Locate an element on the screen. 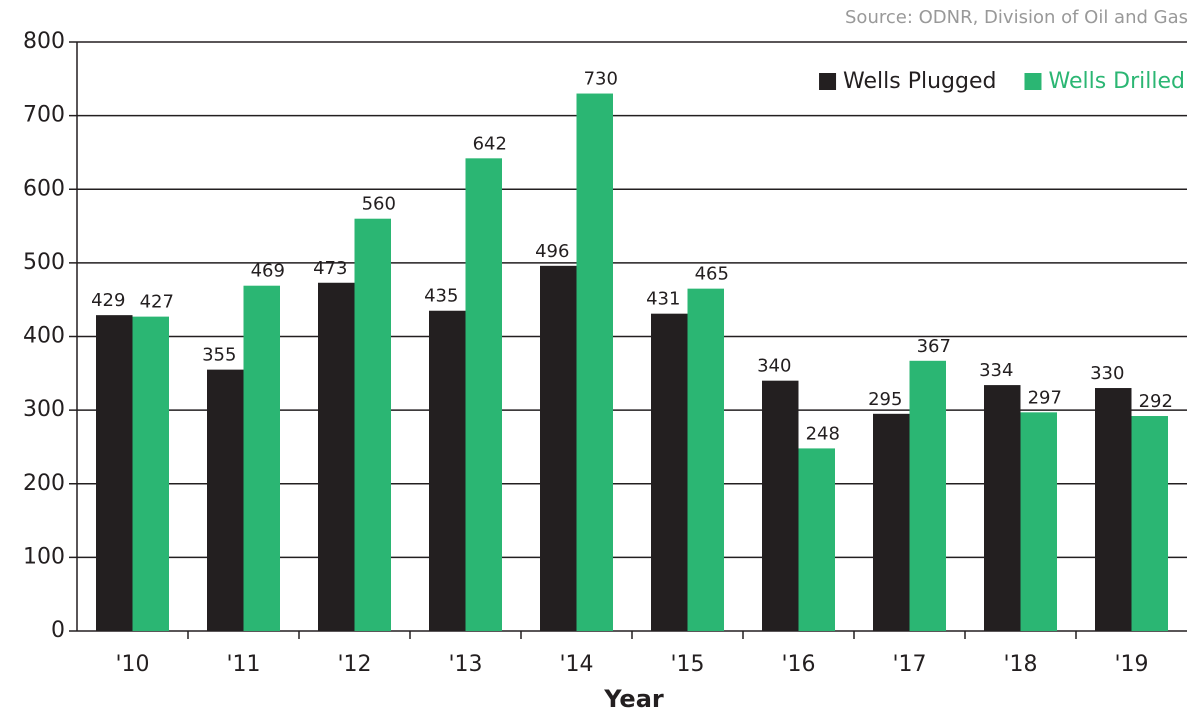 The height and width of the screenshot is (716, 1192). value-label: 642 is located at coordinates (490, 143).